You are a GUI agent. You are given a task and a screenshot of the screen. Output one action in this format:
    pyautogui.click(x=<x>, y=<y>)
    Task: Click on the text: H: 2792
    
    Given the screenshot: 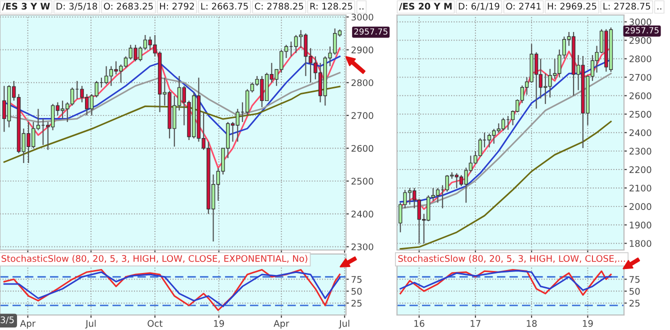 What is the action you would take?
    pyautogui.click(x=177, y=6)
    